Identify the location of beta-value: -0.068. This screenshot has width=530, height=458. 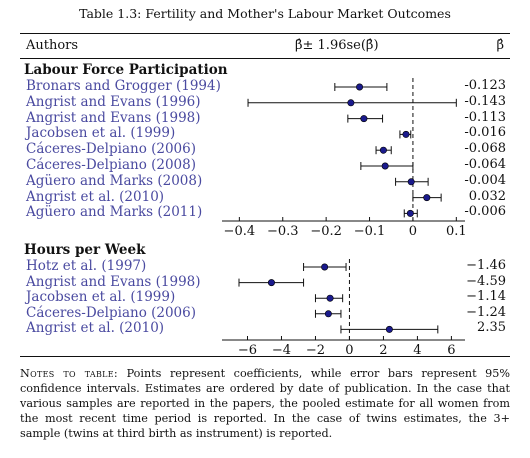
(485, 149).